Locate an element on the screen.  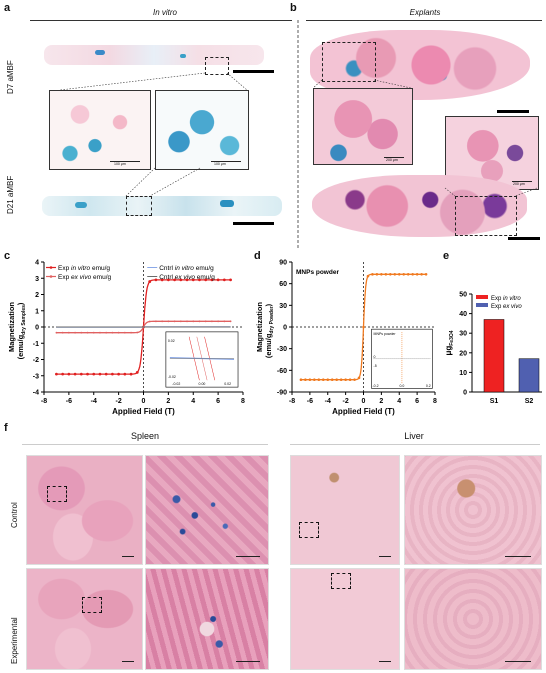
liver-control-zoom is located at coordinates (473, 510).